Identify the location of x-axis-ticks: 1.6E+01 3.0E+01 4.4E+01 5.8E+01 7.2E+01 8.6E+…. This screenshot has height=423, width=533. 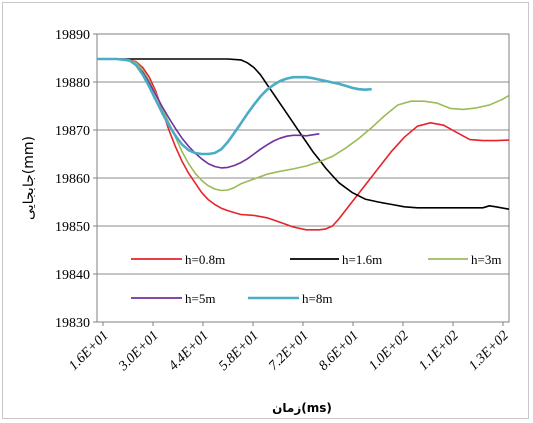
(289, 348).